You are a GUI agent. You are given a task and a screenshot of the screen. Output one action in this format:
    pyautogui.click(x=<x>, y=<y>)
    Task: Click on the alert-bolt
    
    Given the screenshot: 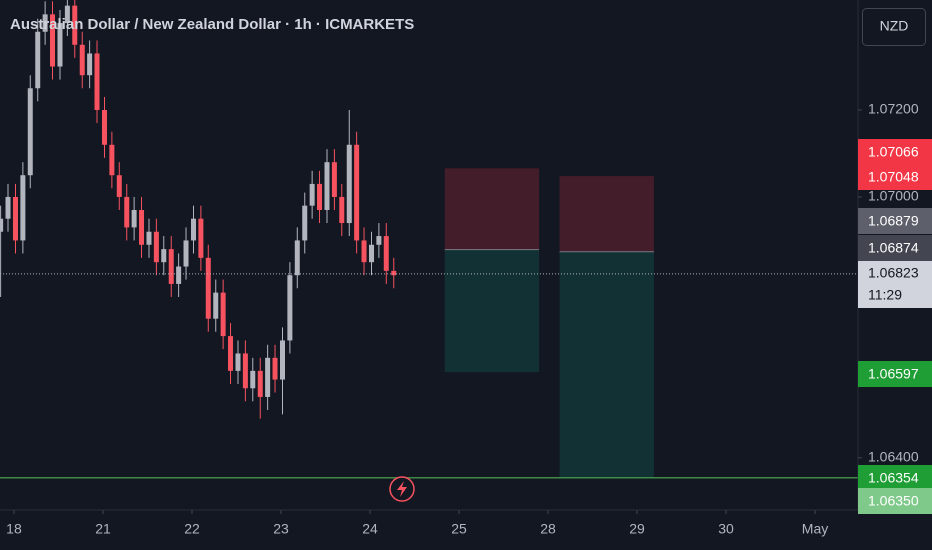 What is the action you would take?
    pyautogui.click(x=402, y=489)
    